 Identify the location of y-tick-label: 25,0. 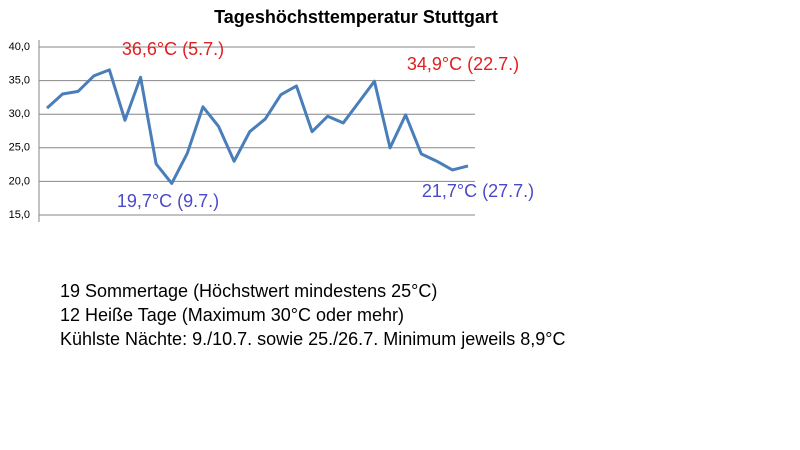
(19, 148).